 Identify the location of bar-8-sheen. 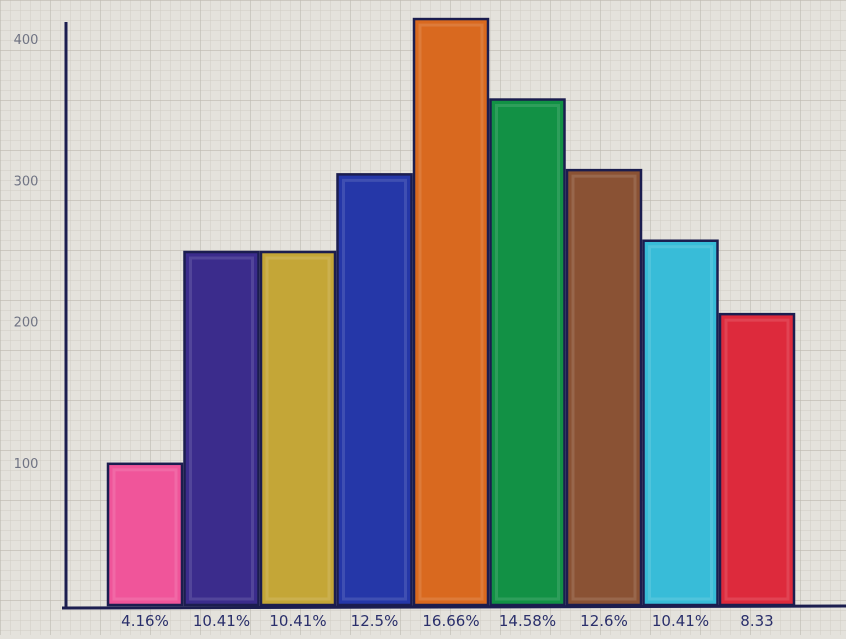
(680, 423).